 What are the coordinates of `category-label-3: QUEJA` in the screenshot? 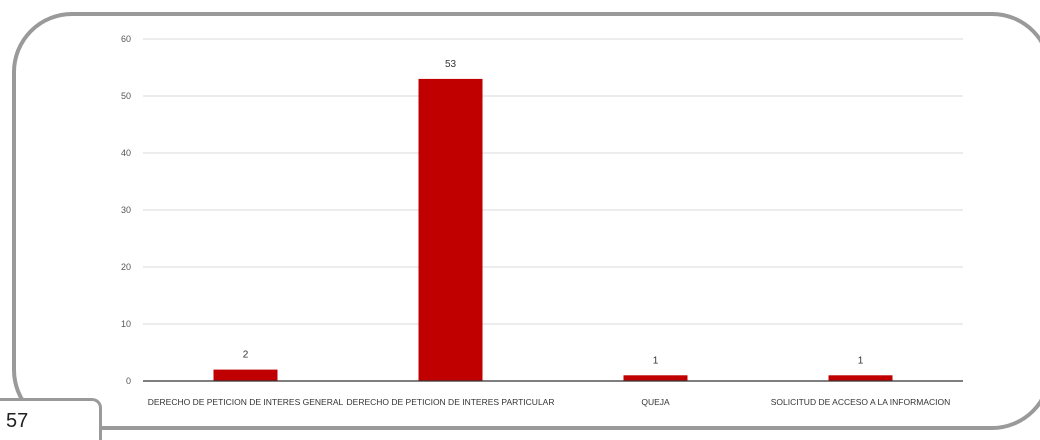 It's located at (655, 402).